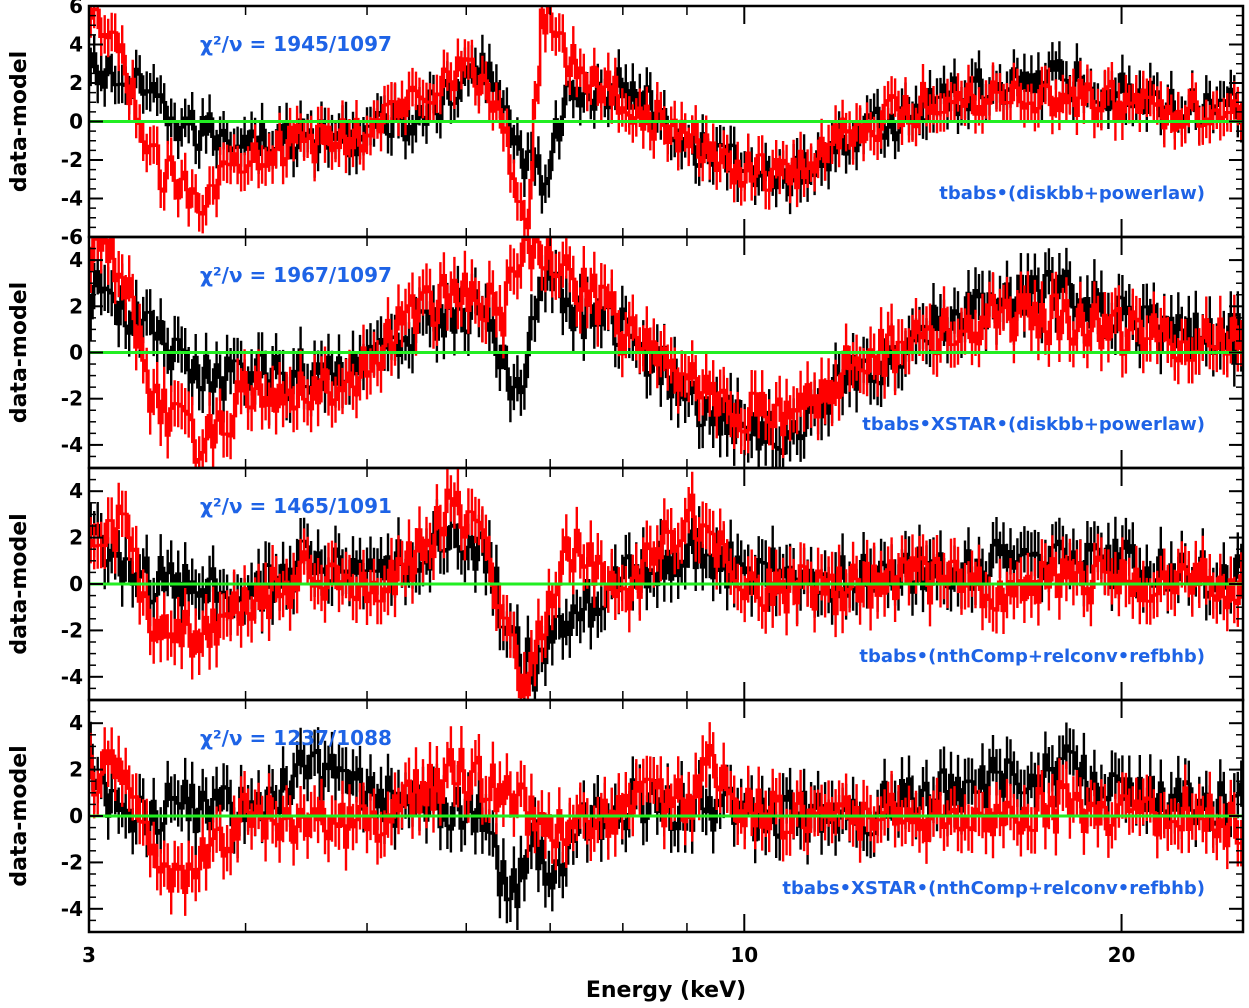  What do you see at coordinates (1122, 955) in the screenshot?
I see `x-tick-label: 20` at bounding box center [1122, 955].